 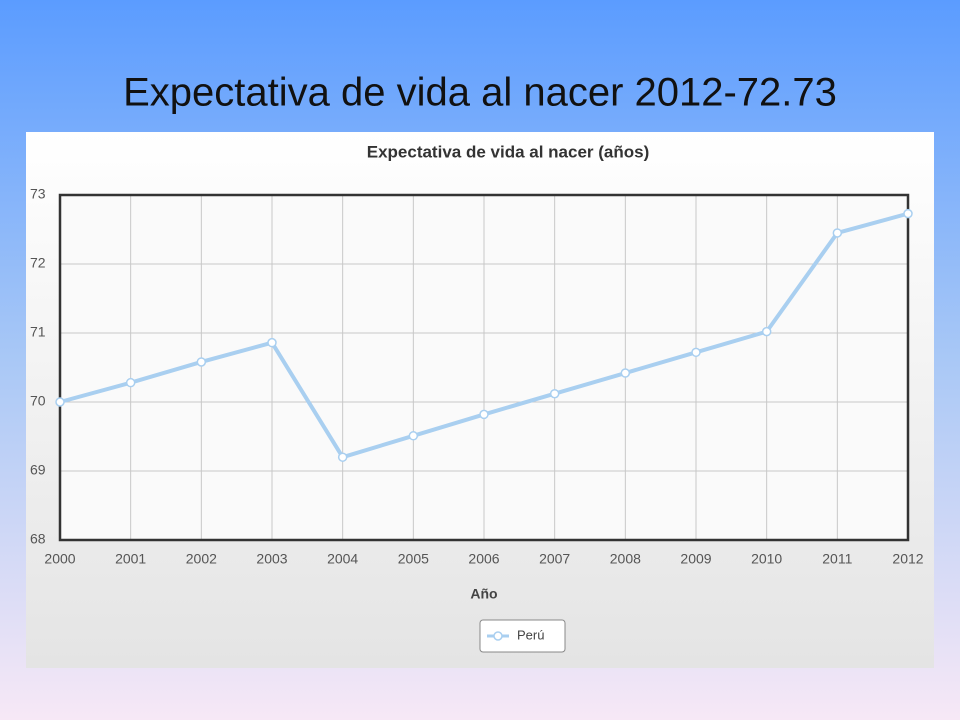 What do you see at coordinates (271, 559) in the screenshot?
I see `x-tick-label: 2003` at bounding box center [271, 559].